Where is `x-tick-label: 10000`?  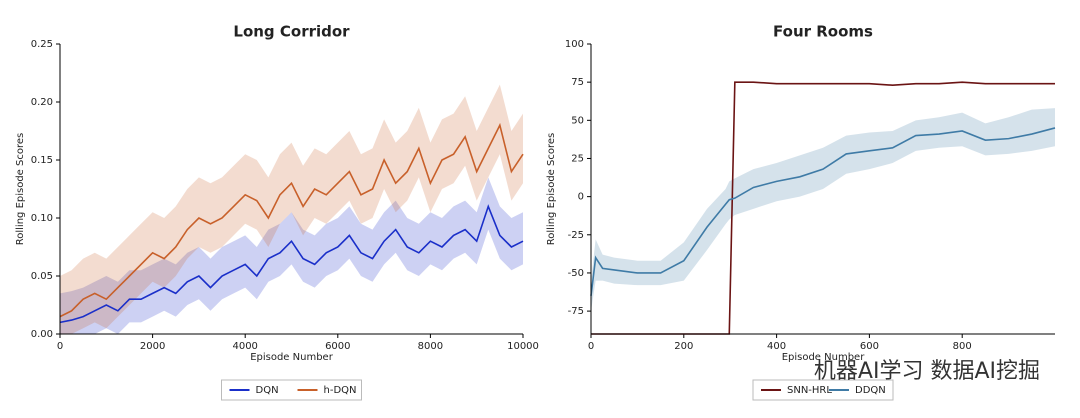
x-tick-label: 10000 is located at coordinates (523, 346).